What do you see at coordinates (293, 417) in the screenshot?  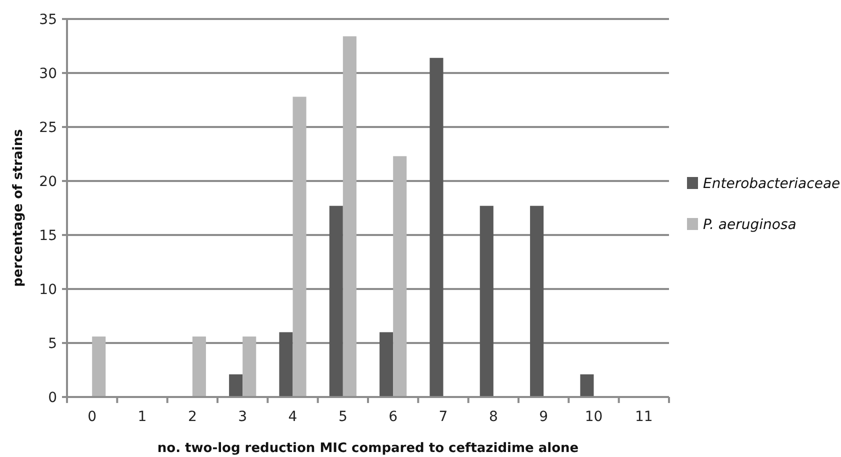 I see `x-tick-label: 4` at bounding box center [293, 417].